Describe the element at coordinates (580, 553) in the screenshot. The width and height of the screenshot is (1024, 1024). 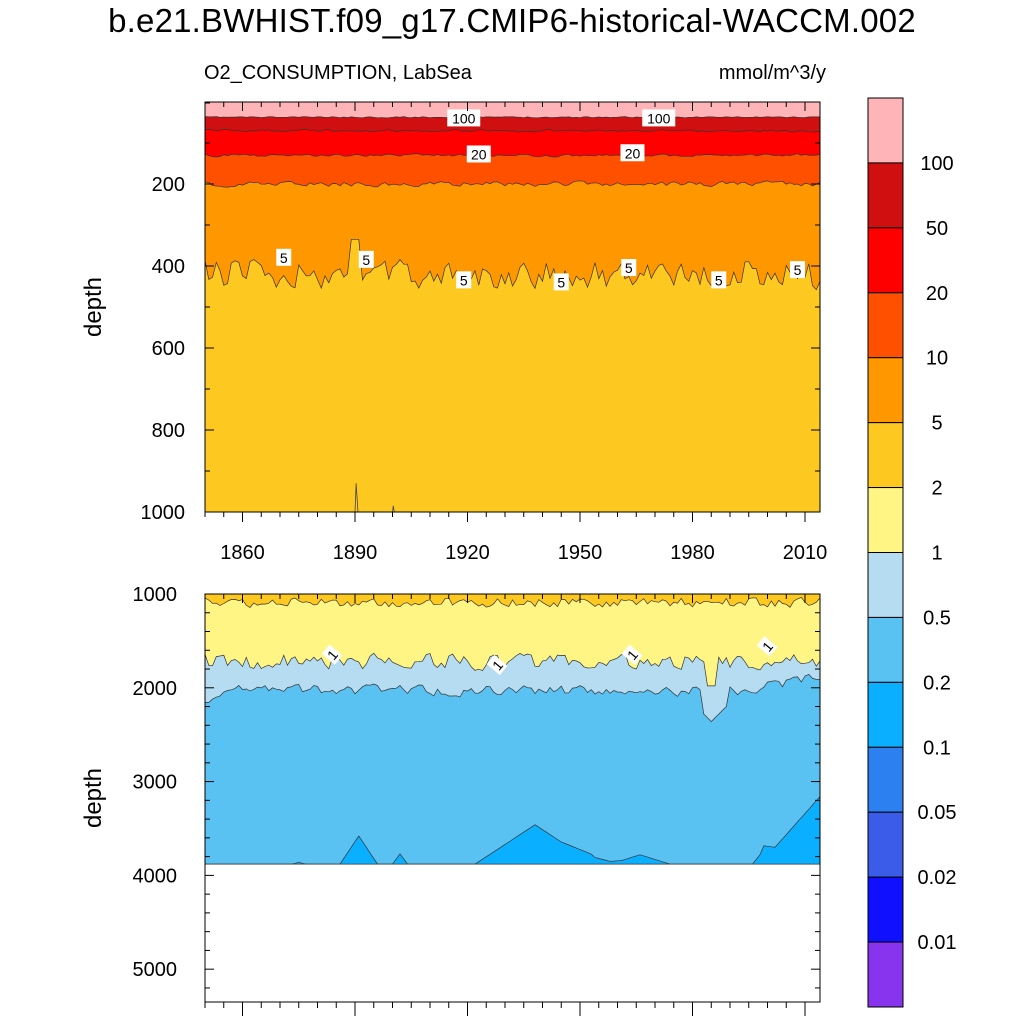
I see `x-tick-label: 1950` at that location.